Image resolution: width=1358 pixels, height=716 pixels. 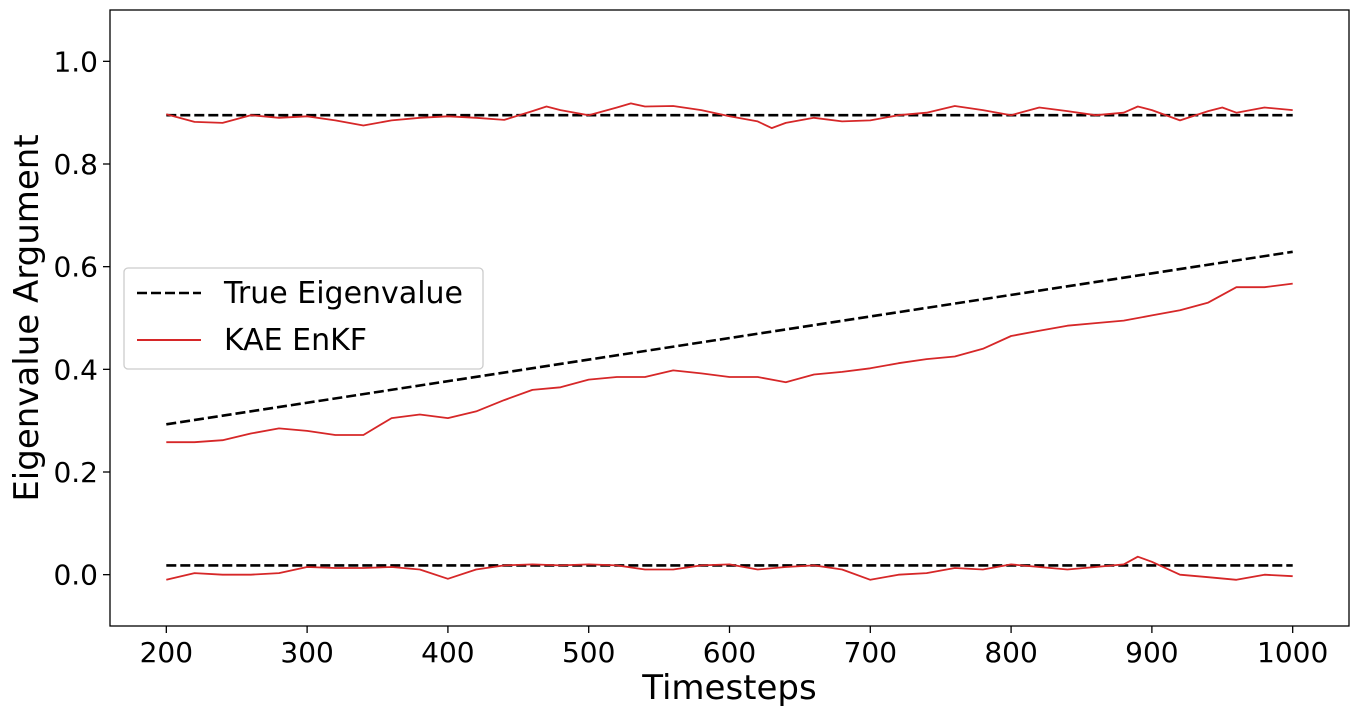 I want to click on y-axis-label: Eigenvalue Argument, so click(x=27, y=317).